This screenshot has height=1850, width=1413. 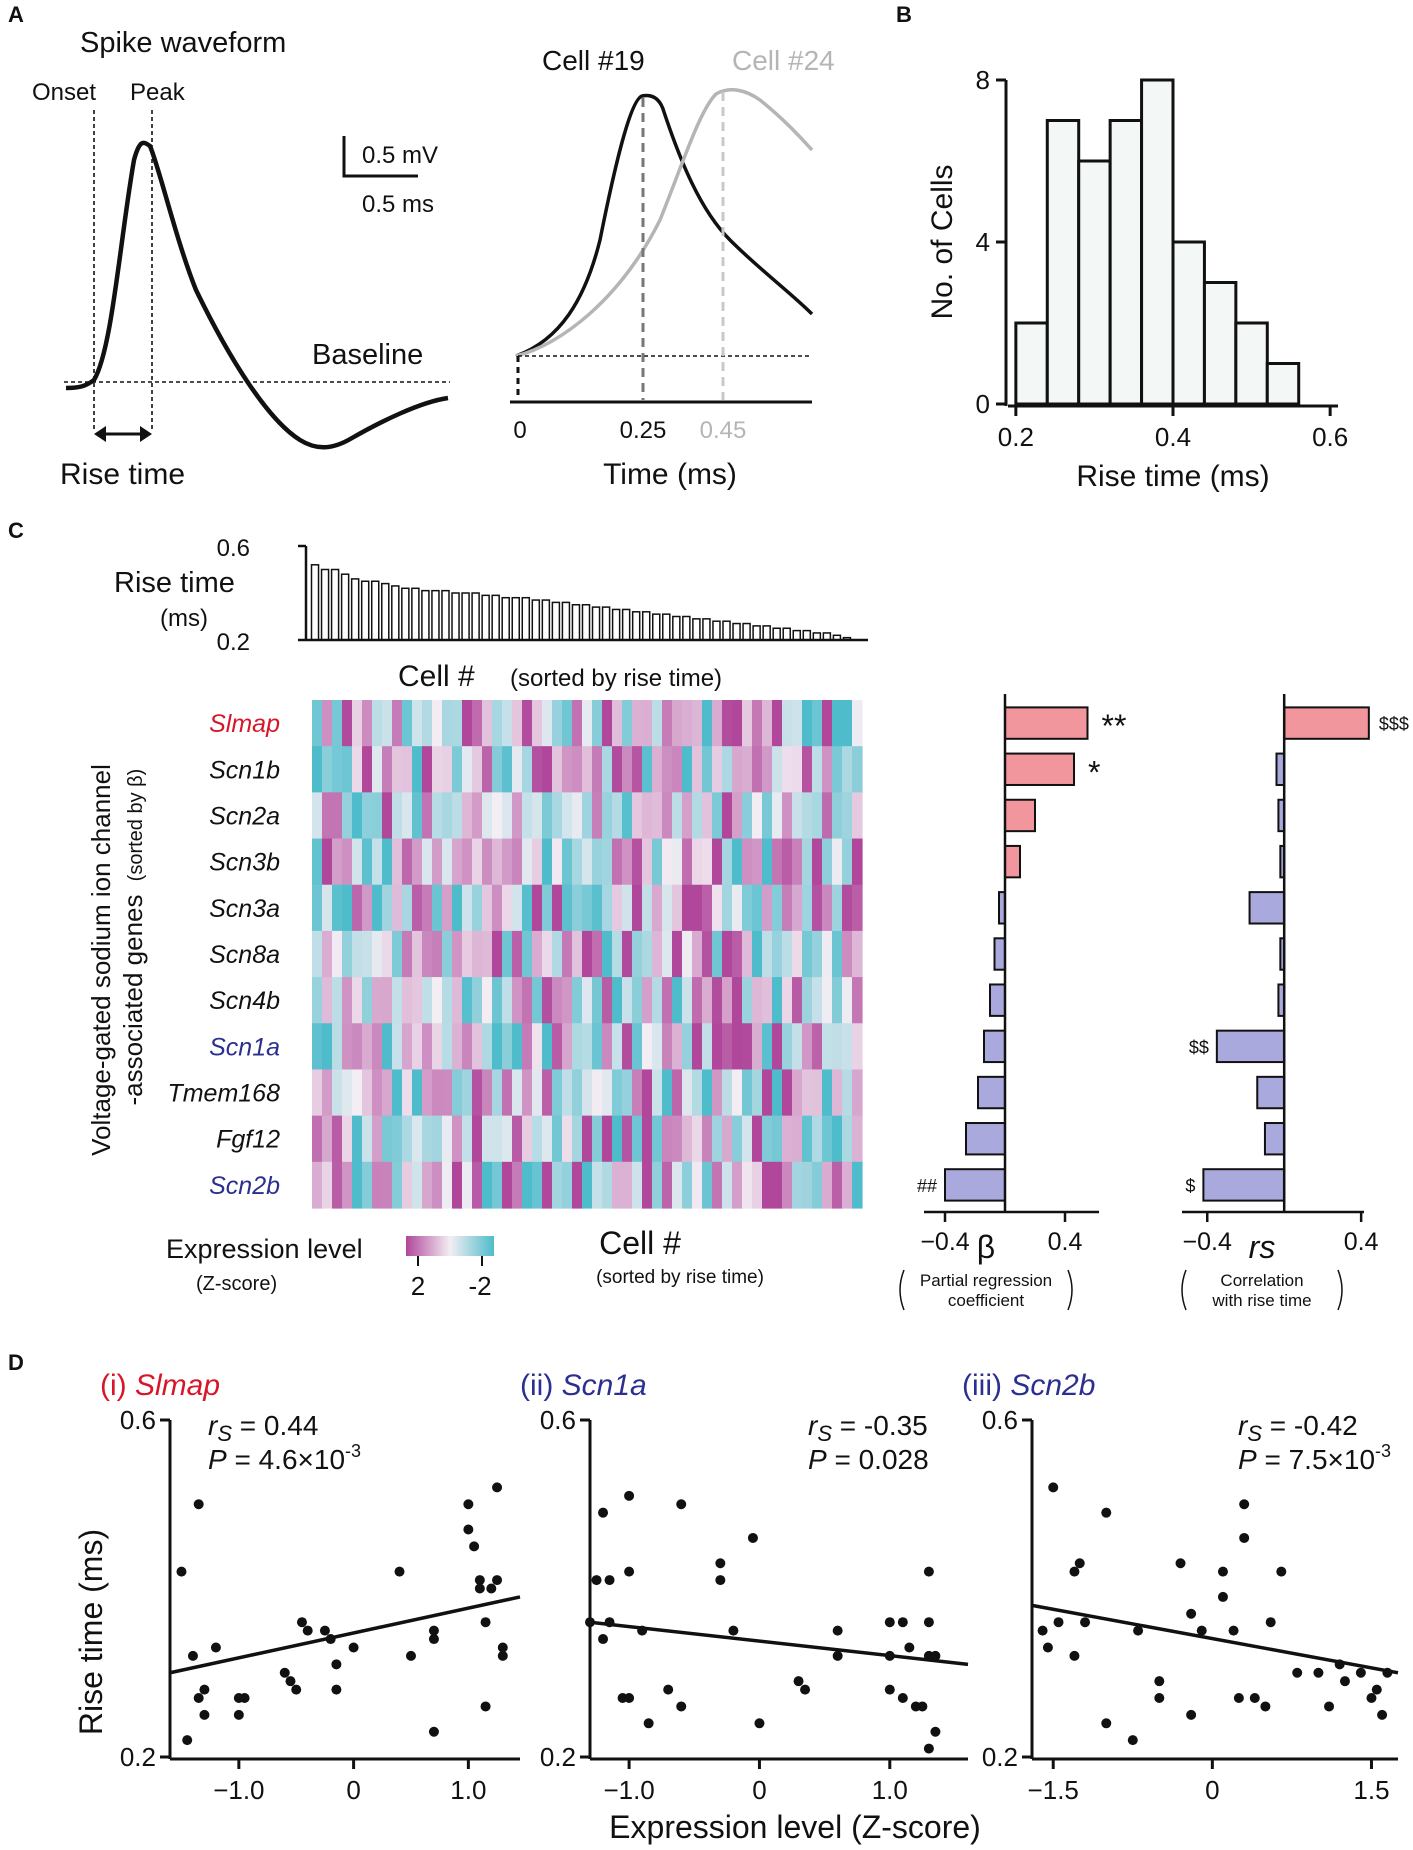 What do you see at coordinates (1028, 1385) in the screenshot?
I see `scatter-title: (iii) Scn2b` at bounding box center [1028, 1385].